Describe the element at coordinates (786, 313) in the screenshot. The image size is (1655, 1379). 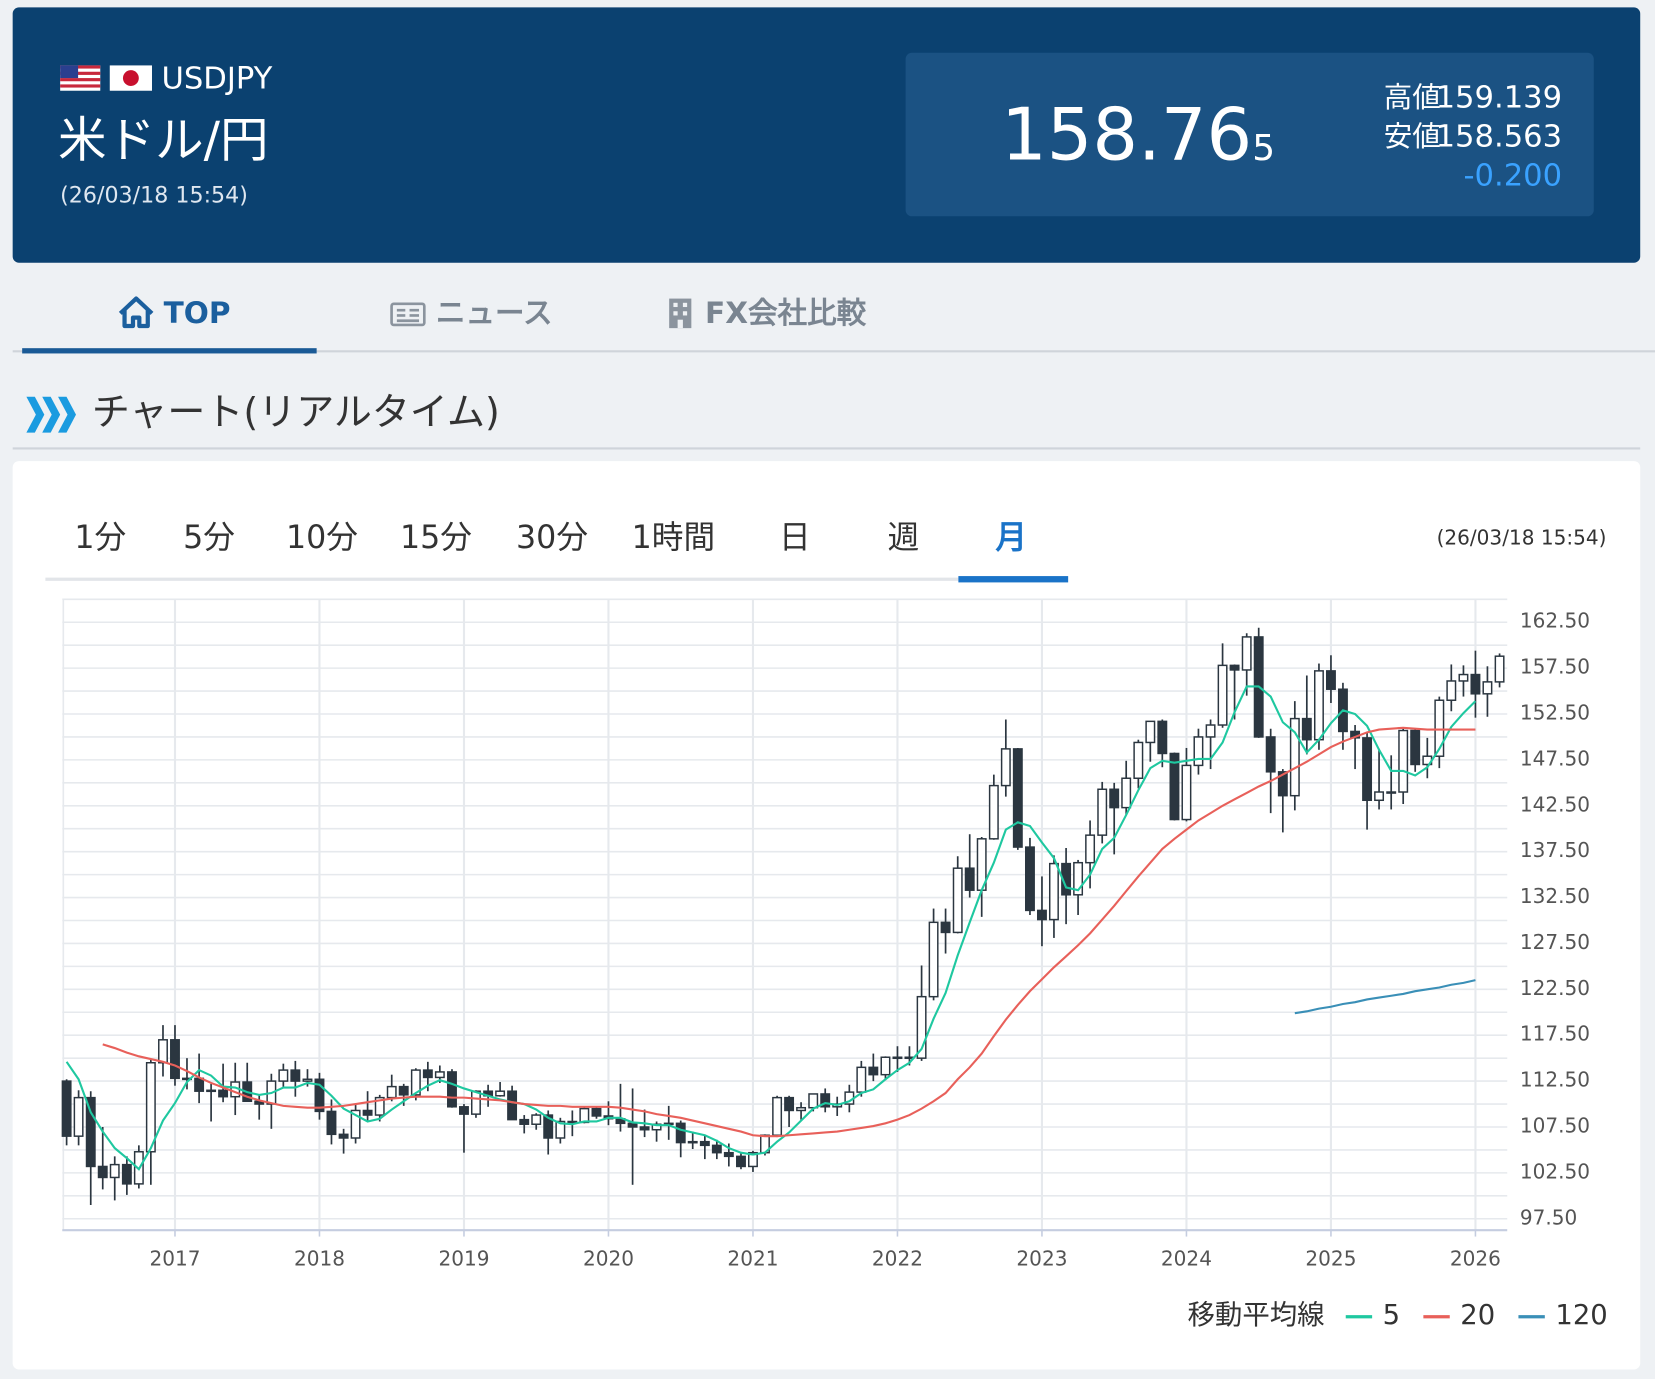
I see `nav-tab: FX会社比較` at that location.